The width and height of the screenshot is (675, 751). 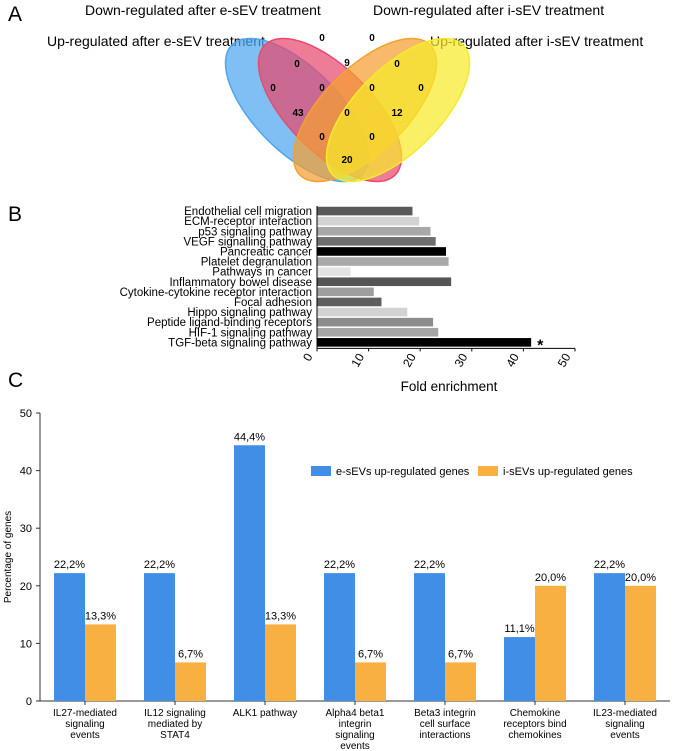 What do you see at coordinates (85, 713) in the screenshot?
I see `percentage-category-label: IL27-mediated` at bounding box center [85, 713].